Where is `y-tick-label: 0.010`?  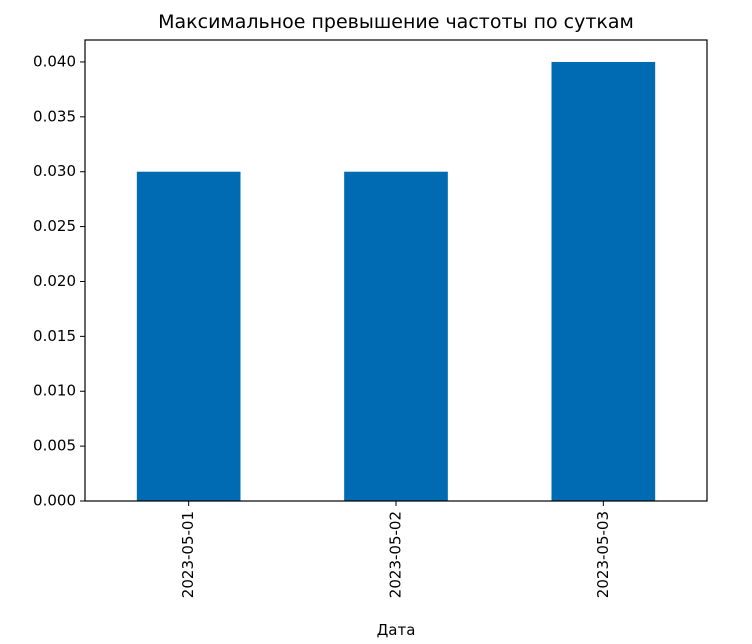
y-tick-label: 0.010 is located at coordinates (54, 391).